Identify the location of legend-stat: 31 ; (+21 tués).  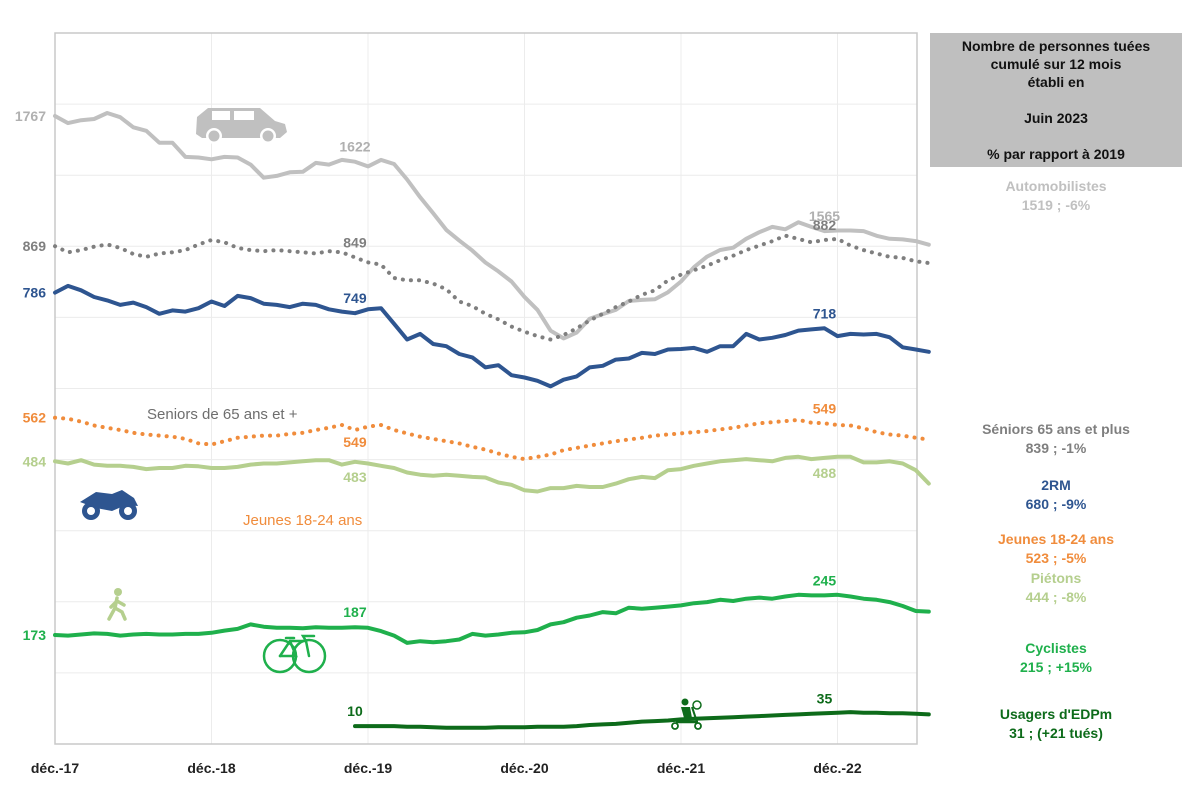
(1056, 733).